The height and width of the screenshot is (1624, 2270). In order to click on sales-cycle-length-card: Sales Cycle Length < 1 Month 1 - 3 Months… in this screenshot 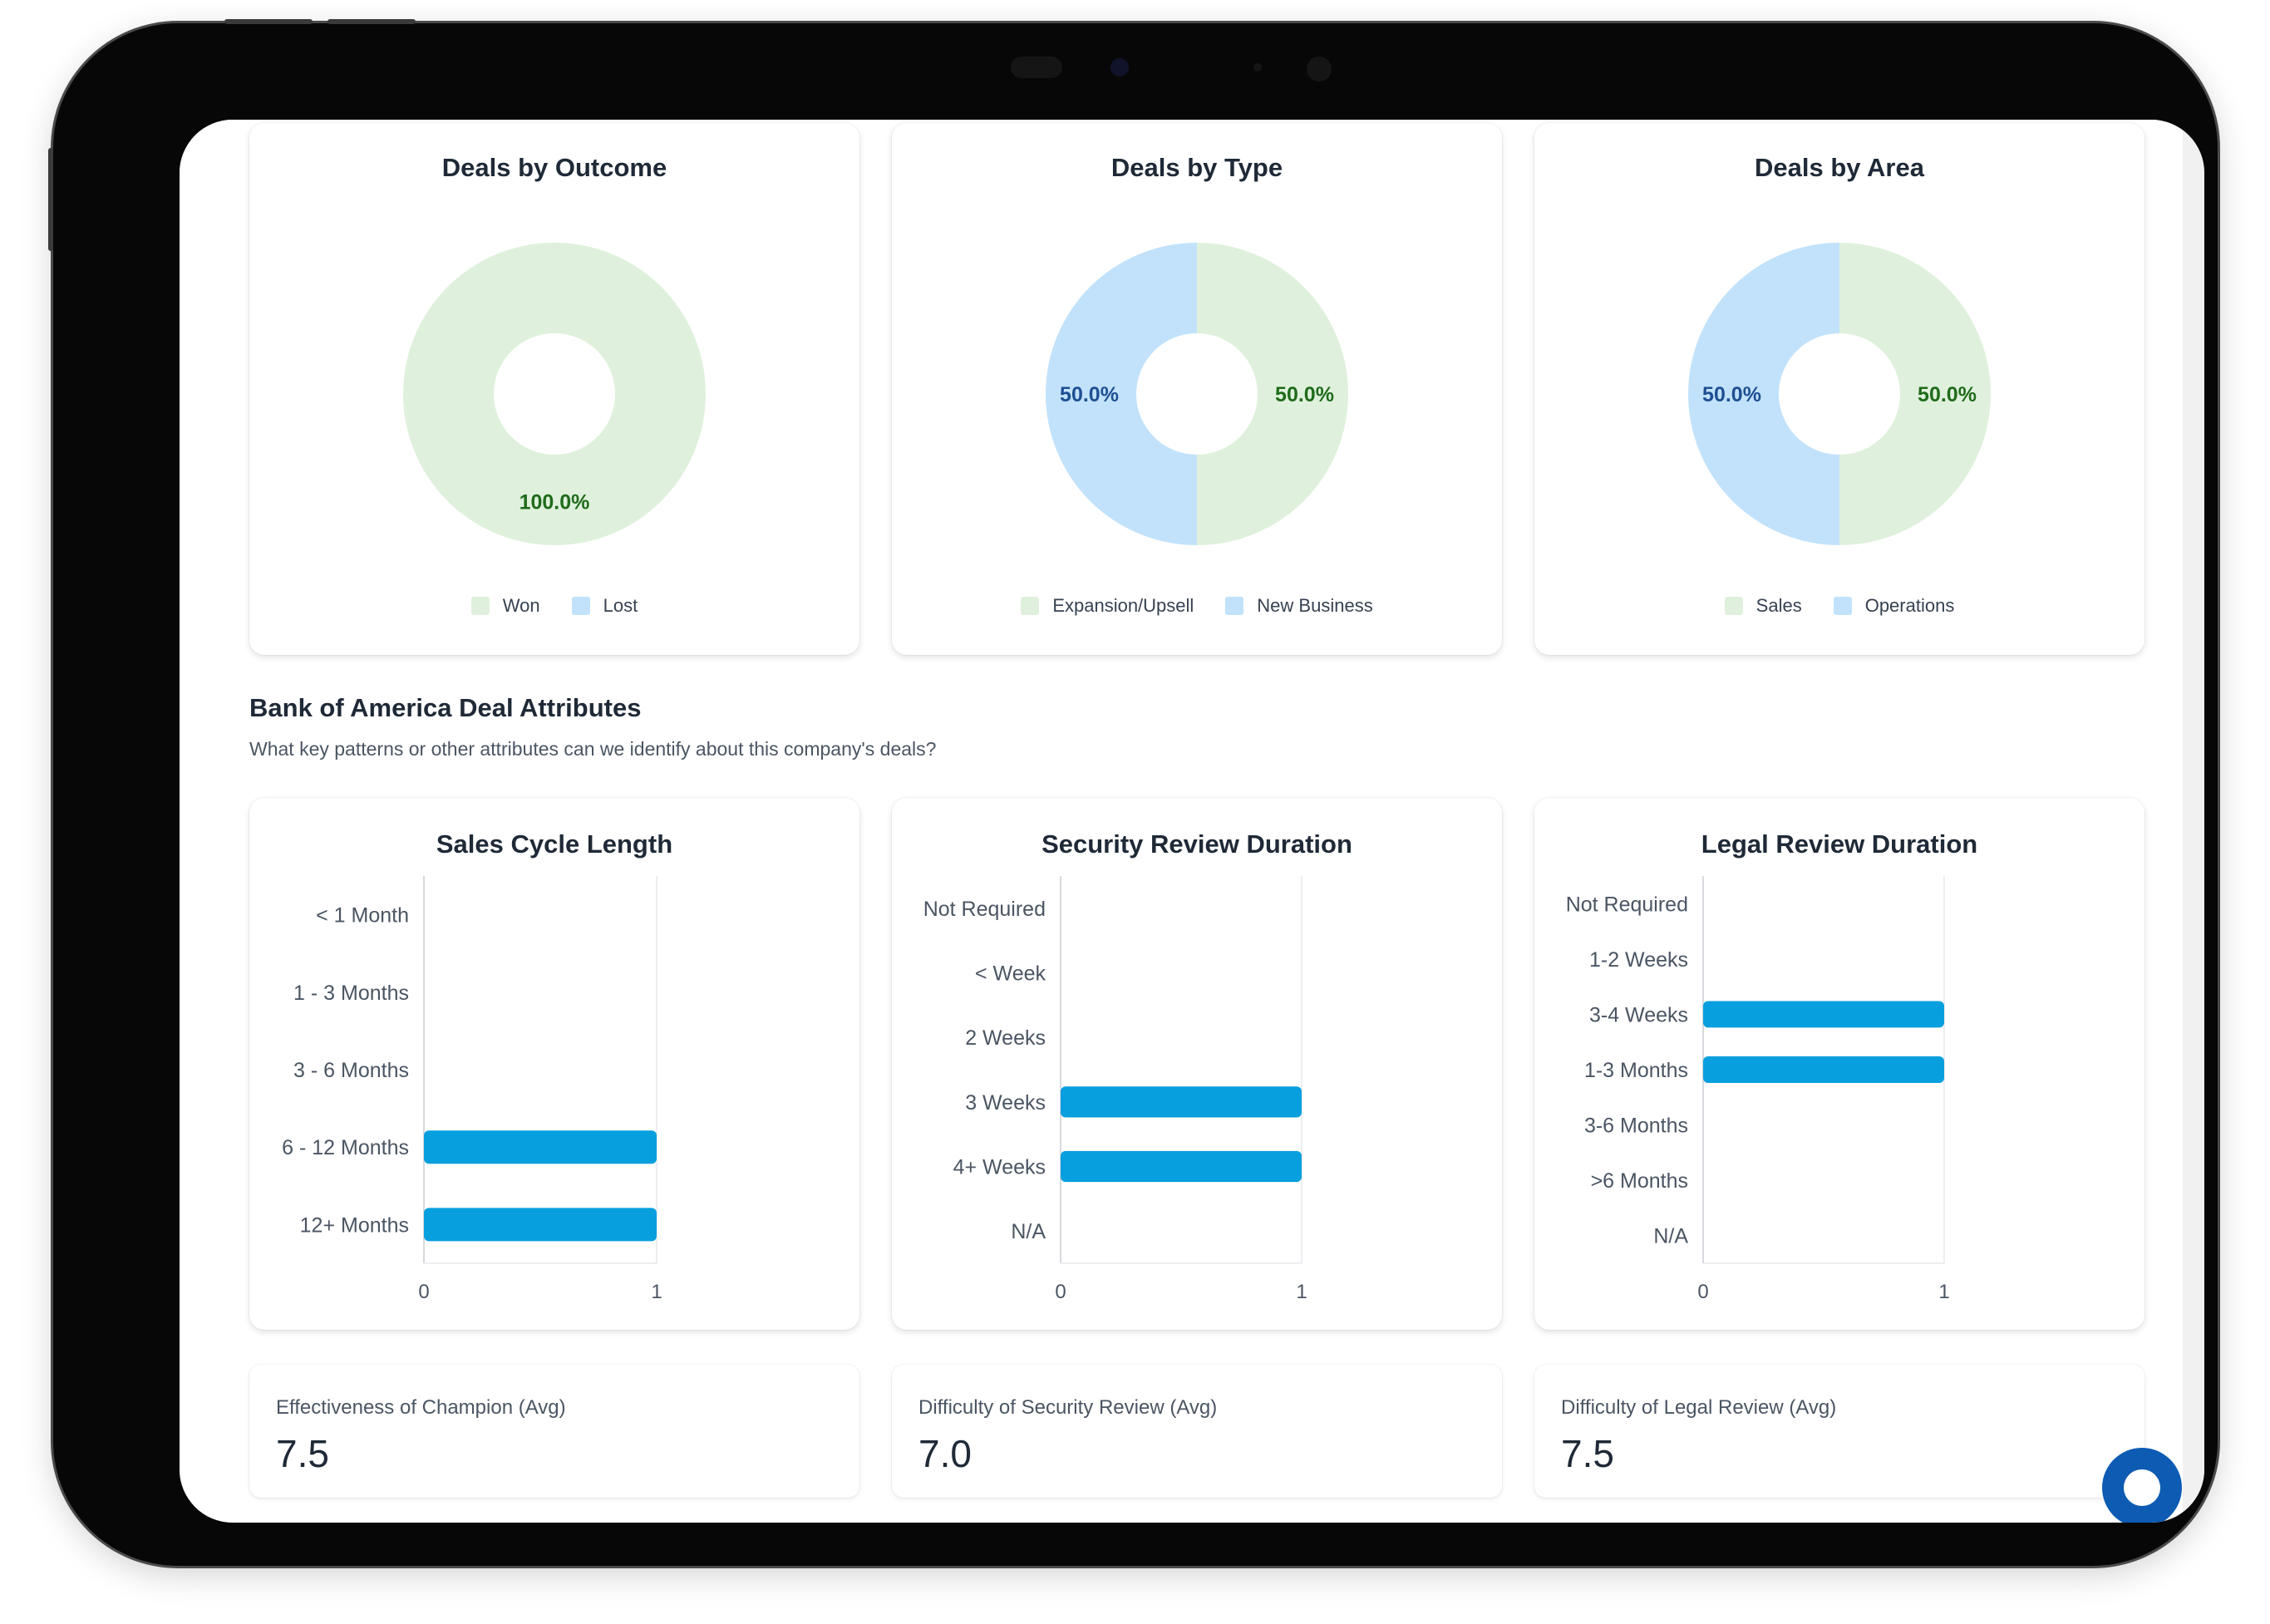, I will do `click(554, 1064)`.